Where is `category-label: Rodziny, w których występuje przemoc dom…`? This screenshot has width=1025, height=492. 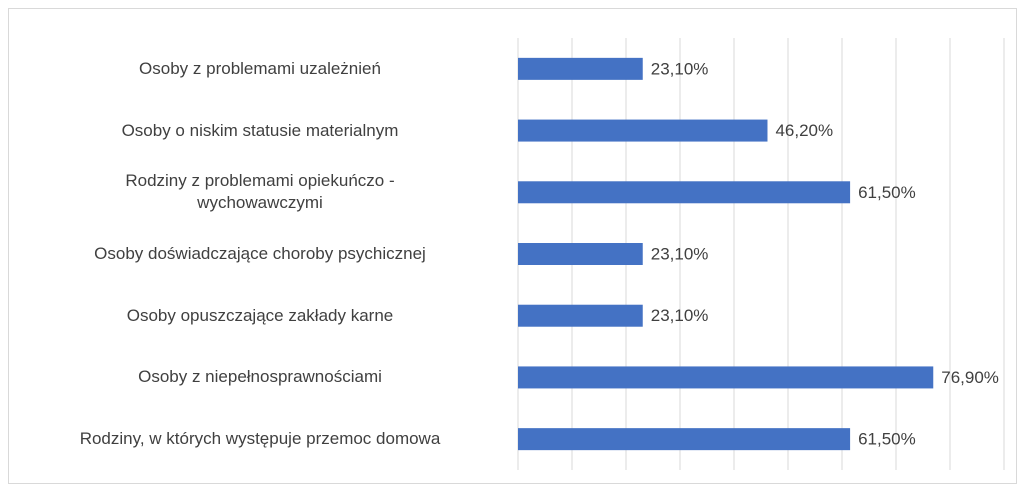 category-label: Rodziny, w których występuje przemoc dom… is located at coordinates (260, 439).